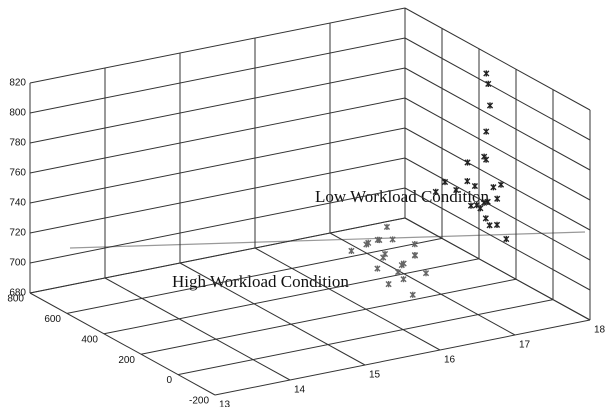 This screenshot has width=609, height=412. I want to click on z-tick-label: 820, so click(17, 83).